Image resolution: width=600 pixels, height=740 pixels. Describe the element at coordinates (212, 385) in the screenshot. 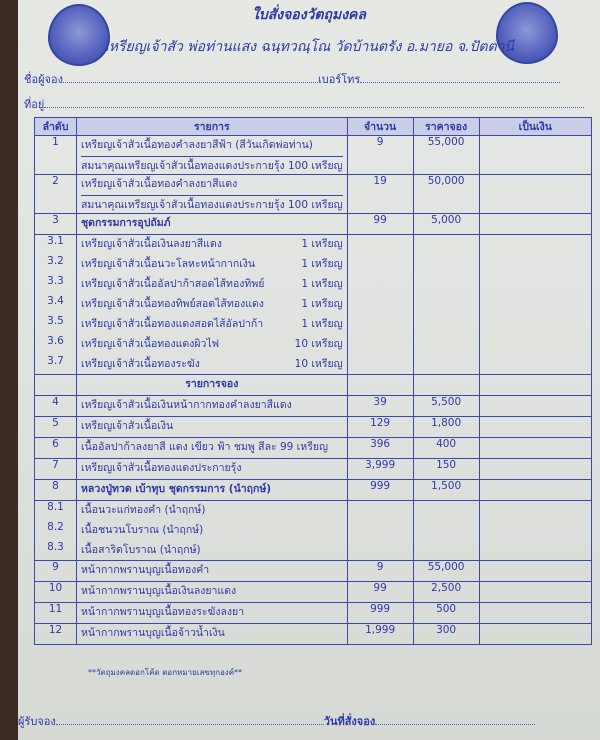

I see `row-item: รายการจอง` at that location.